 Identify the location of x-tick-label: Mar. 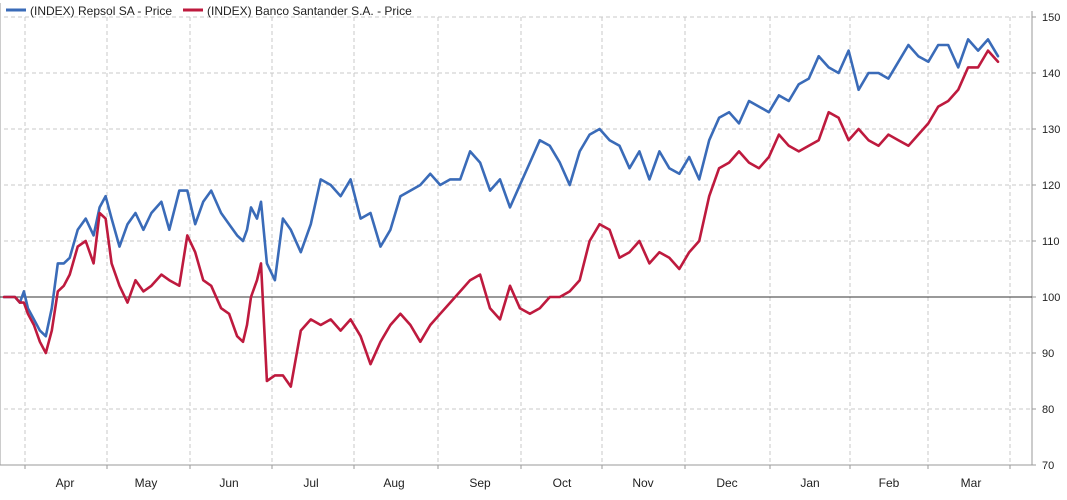
(971, 483).